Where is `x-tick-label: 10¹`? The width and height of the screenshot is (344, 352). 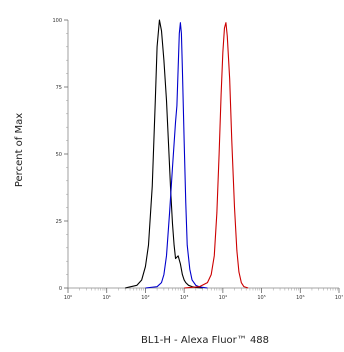
x-tick-label: 10¹ is located at coordinates (107, 298).